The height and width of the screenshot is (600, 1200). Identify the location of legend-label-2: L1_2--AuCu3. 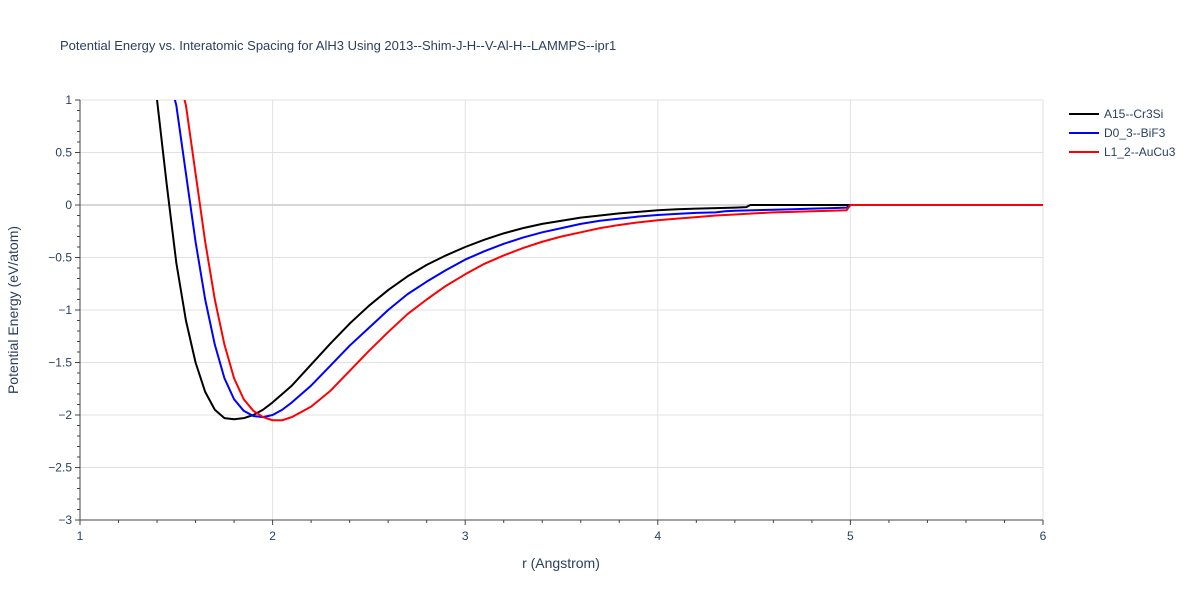
(1140, 152).